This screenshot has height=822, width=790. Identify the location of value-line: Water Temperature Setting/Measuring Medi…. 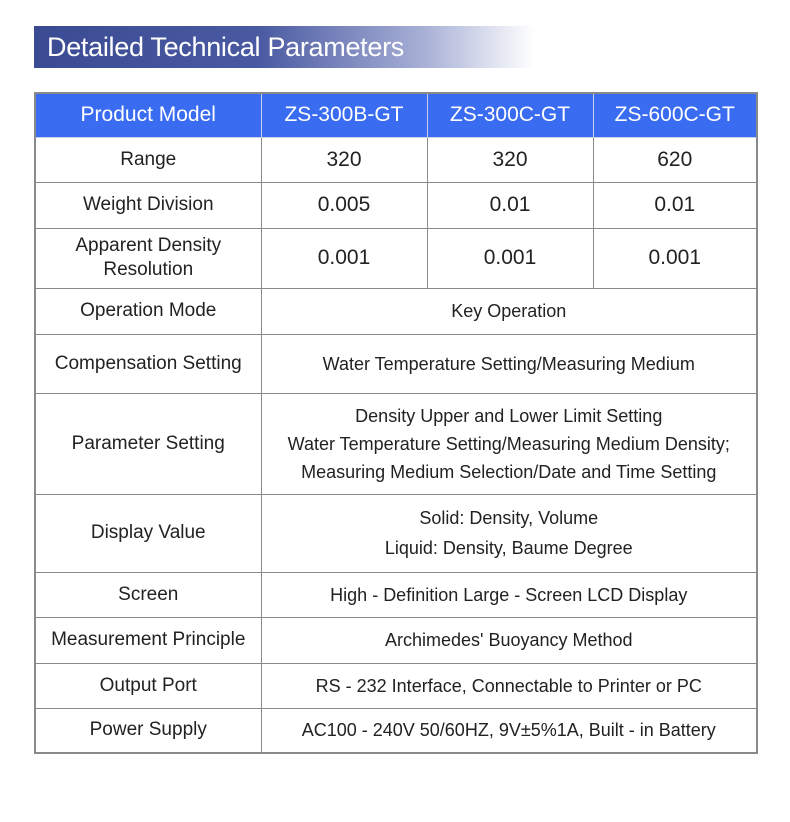
(508, 443).